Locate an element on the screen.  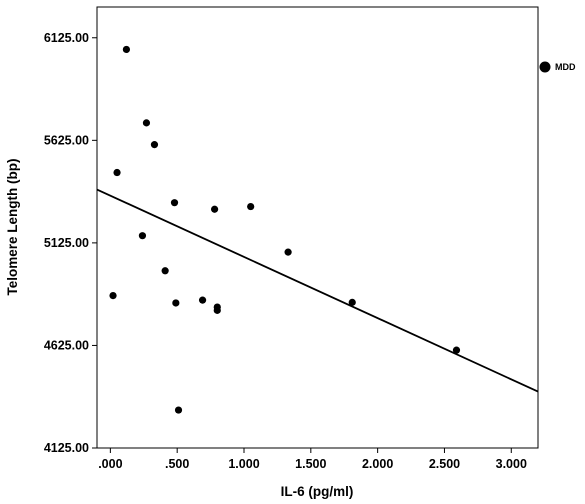
y-tick-label: 4125.00 is located at coordinates (66, 448).